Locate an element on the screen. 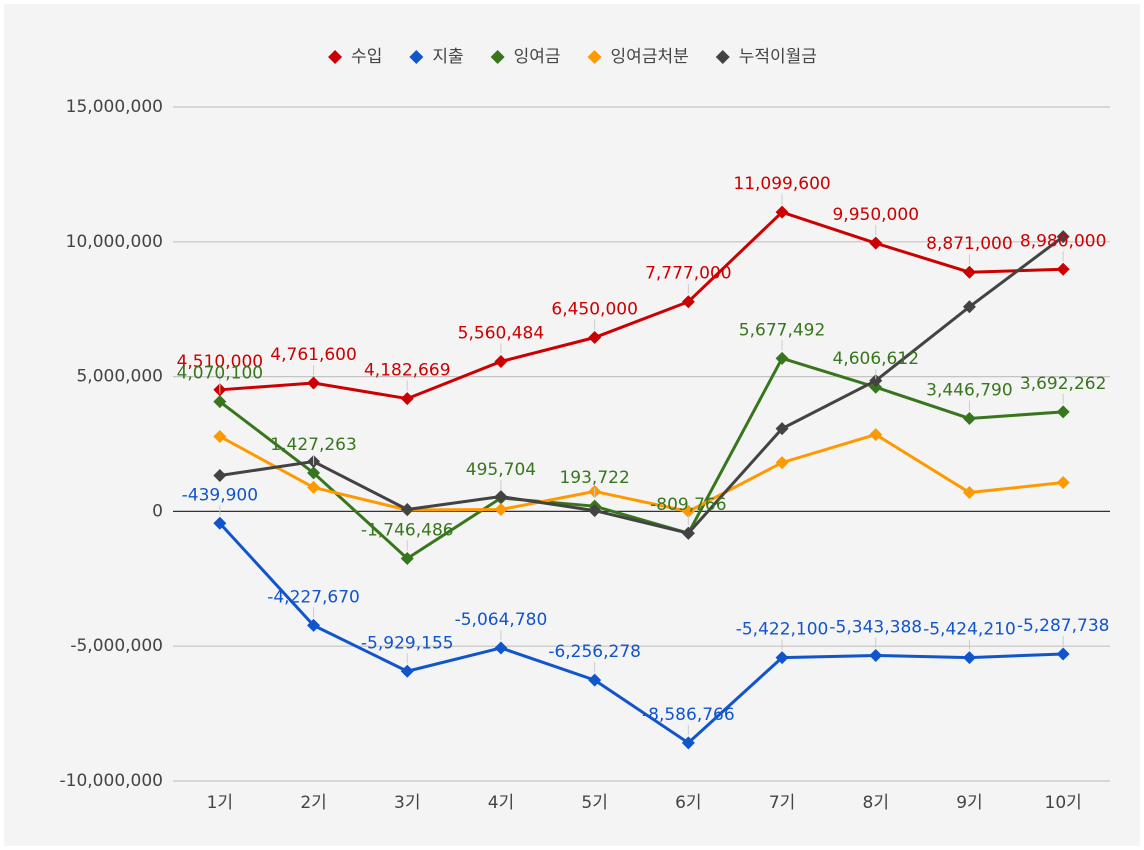  x-tick-label: 5기 is located at coordinates (594, 803).